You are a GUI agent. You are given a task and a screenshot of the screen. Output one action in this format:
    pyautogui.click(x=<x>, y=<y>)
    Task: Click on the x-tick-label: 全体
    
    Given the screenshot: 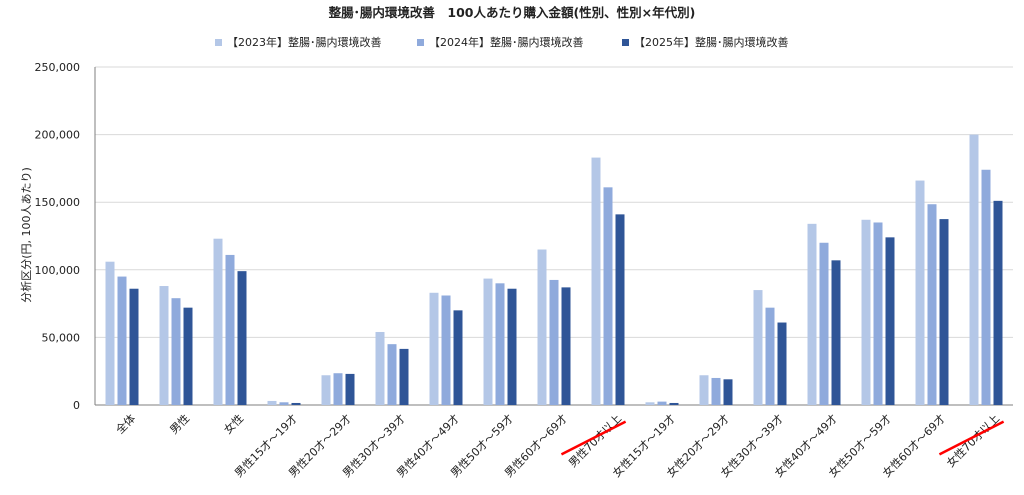 What is the action you would take?
    pyautogui.click(x=125, y=423)
    